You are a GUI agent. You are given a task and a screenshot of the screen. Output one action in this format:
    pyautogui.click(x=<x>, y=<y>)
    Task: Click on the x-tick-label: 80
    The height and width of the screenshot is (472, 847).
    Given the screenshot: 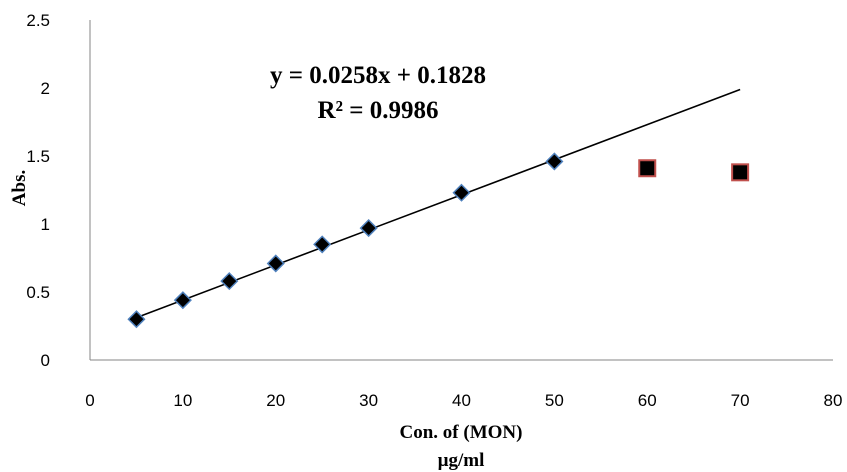 What is the action you would take?
    pyautogui.click(x=833, y=400)
    